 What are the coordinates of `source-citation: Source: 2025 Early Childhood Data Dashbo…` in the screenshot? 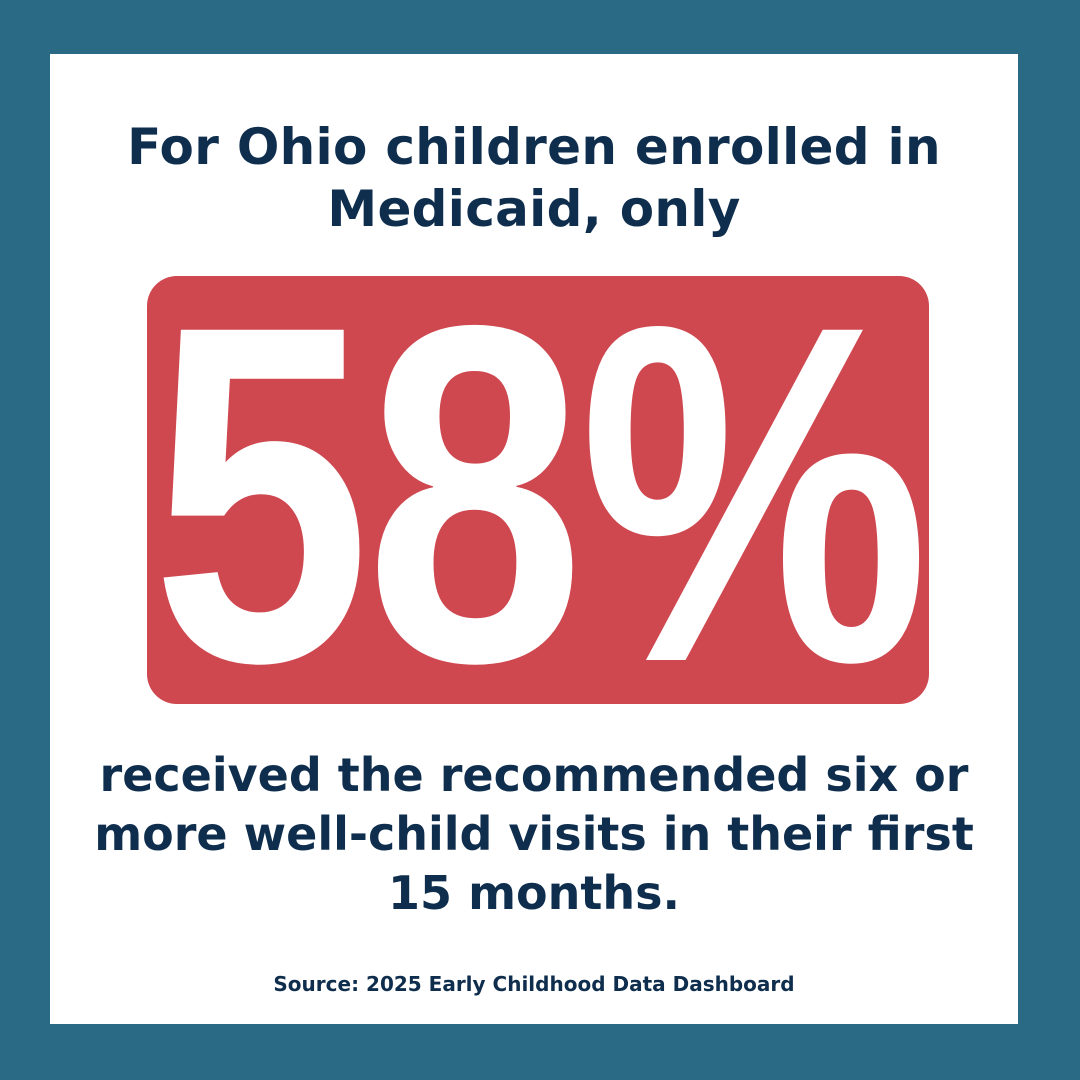 It's located at (534, 984).